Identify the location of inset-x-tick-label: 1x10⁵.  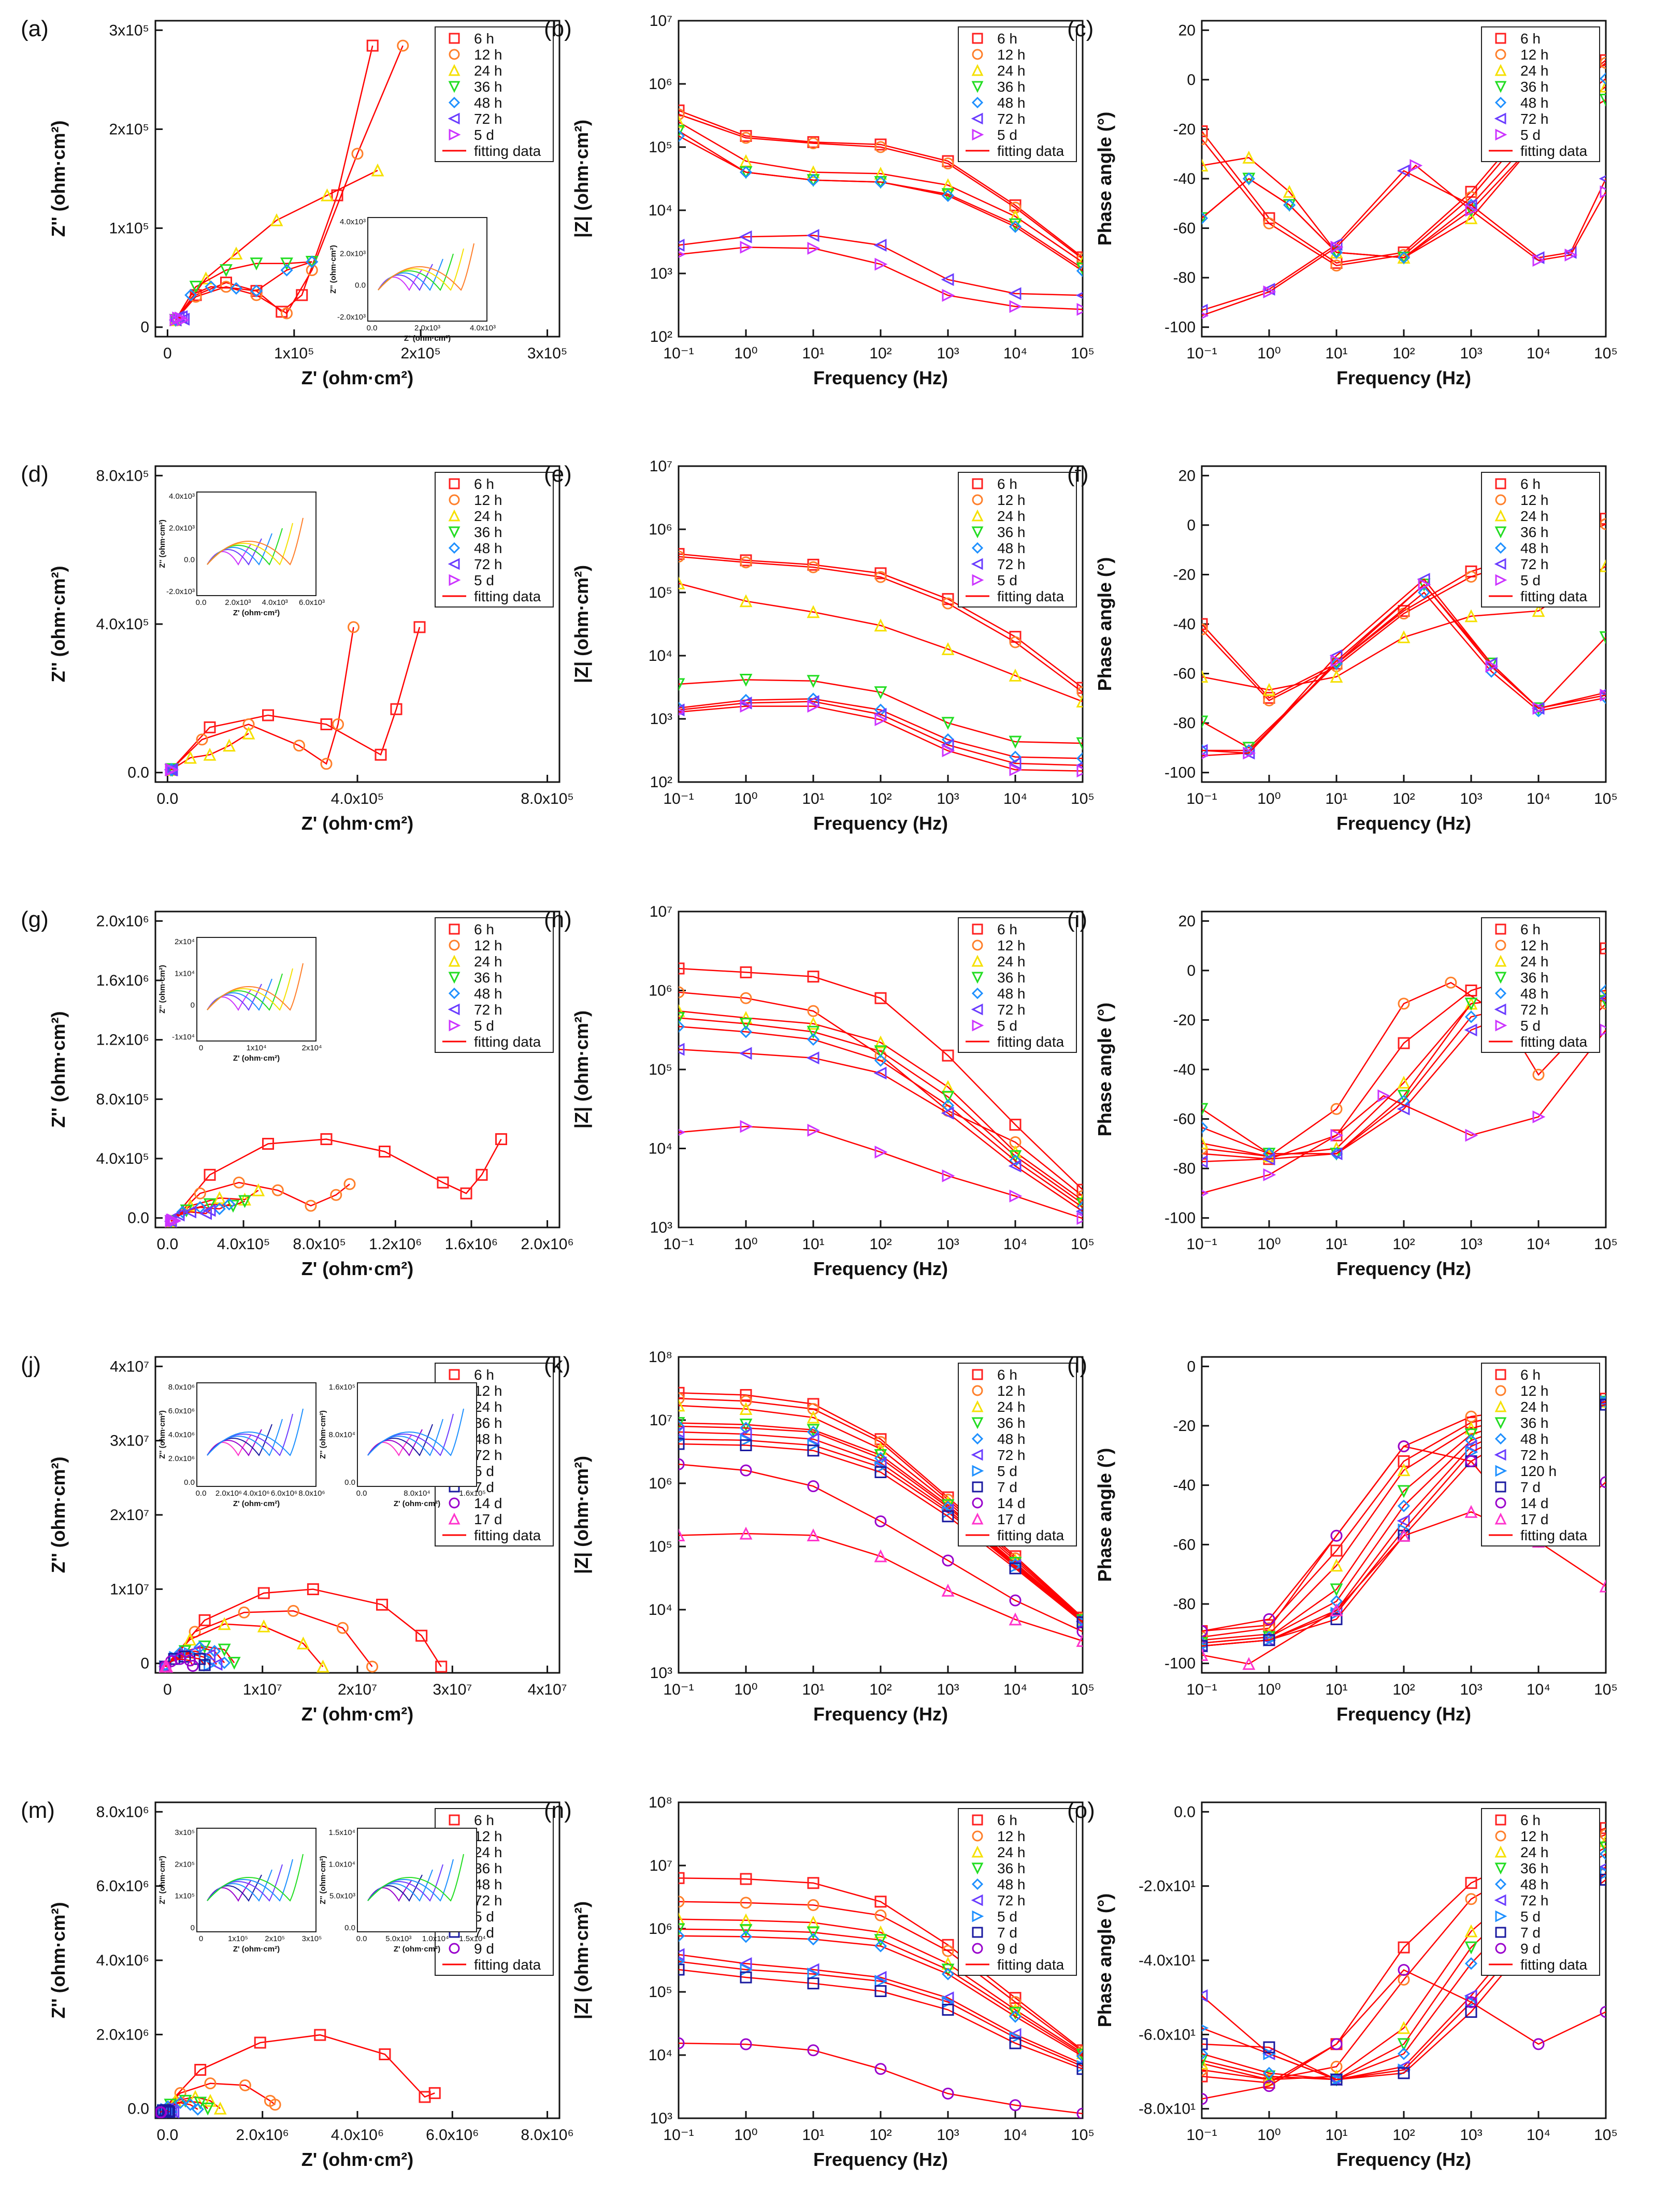
(238, 1938).